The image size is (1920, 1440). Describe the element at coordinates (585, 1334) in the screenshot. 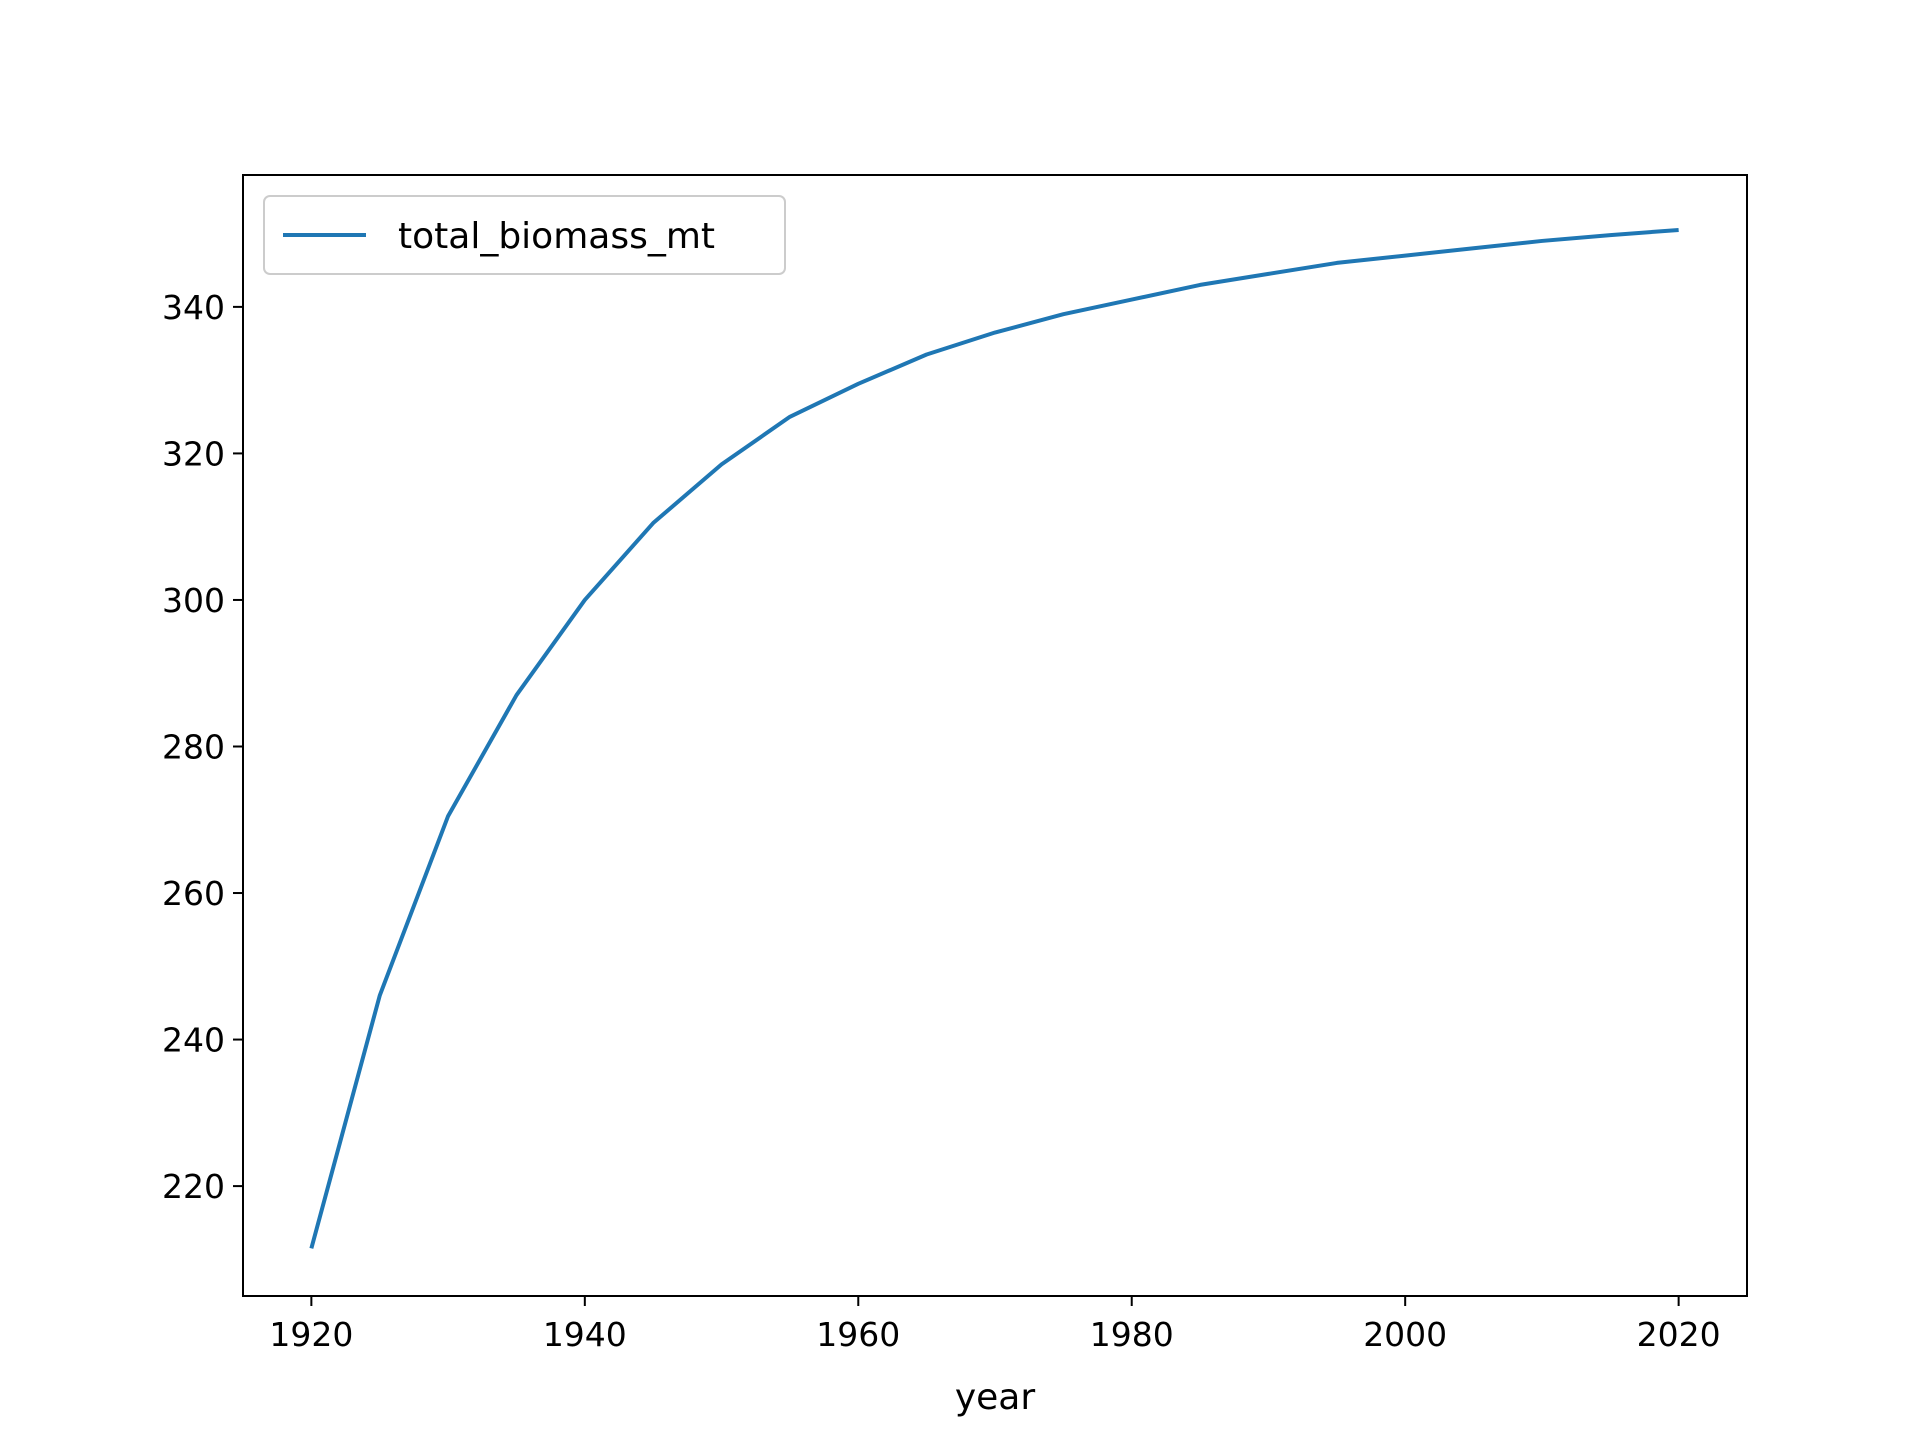

I see `x-tick-label: 1940` at that location.